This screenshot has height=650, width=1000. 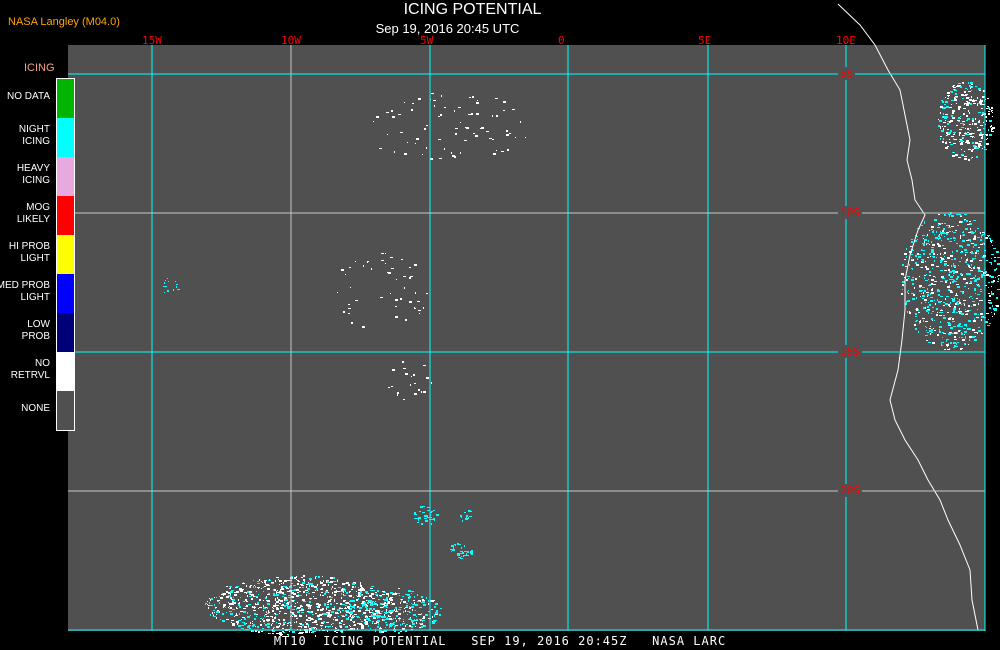 I want to click on legend-label: NO RETRVL, so click(x=30, y=369).